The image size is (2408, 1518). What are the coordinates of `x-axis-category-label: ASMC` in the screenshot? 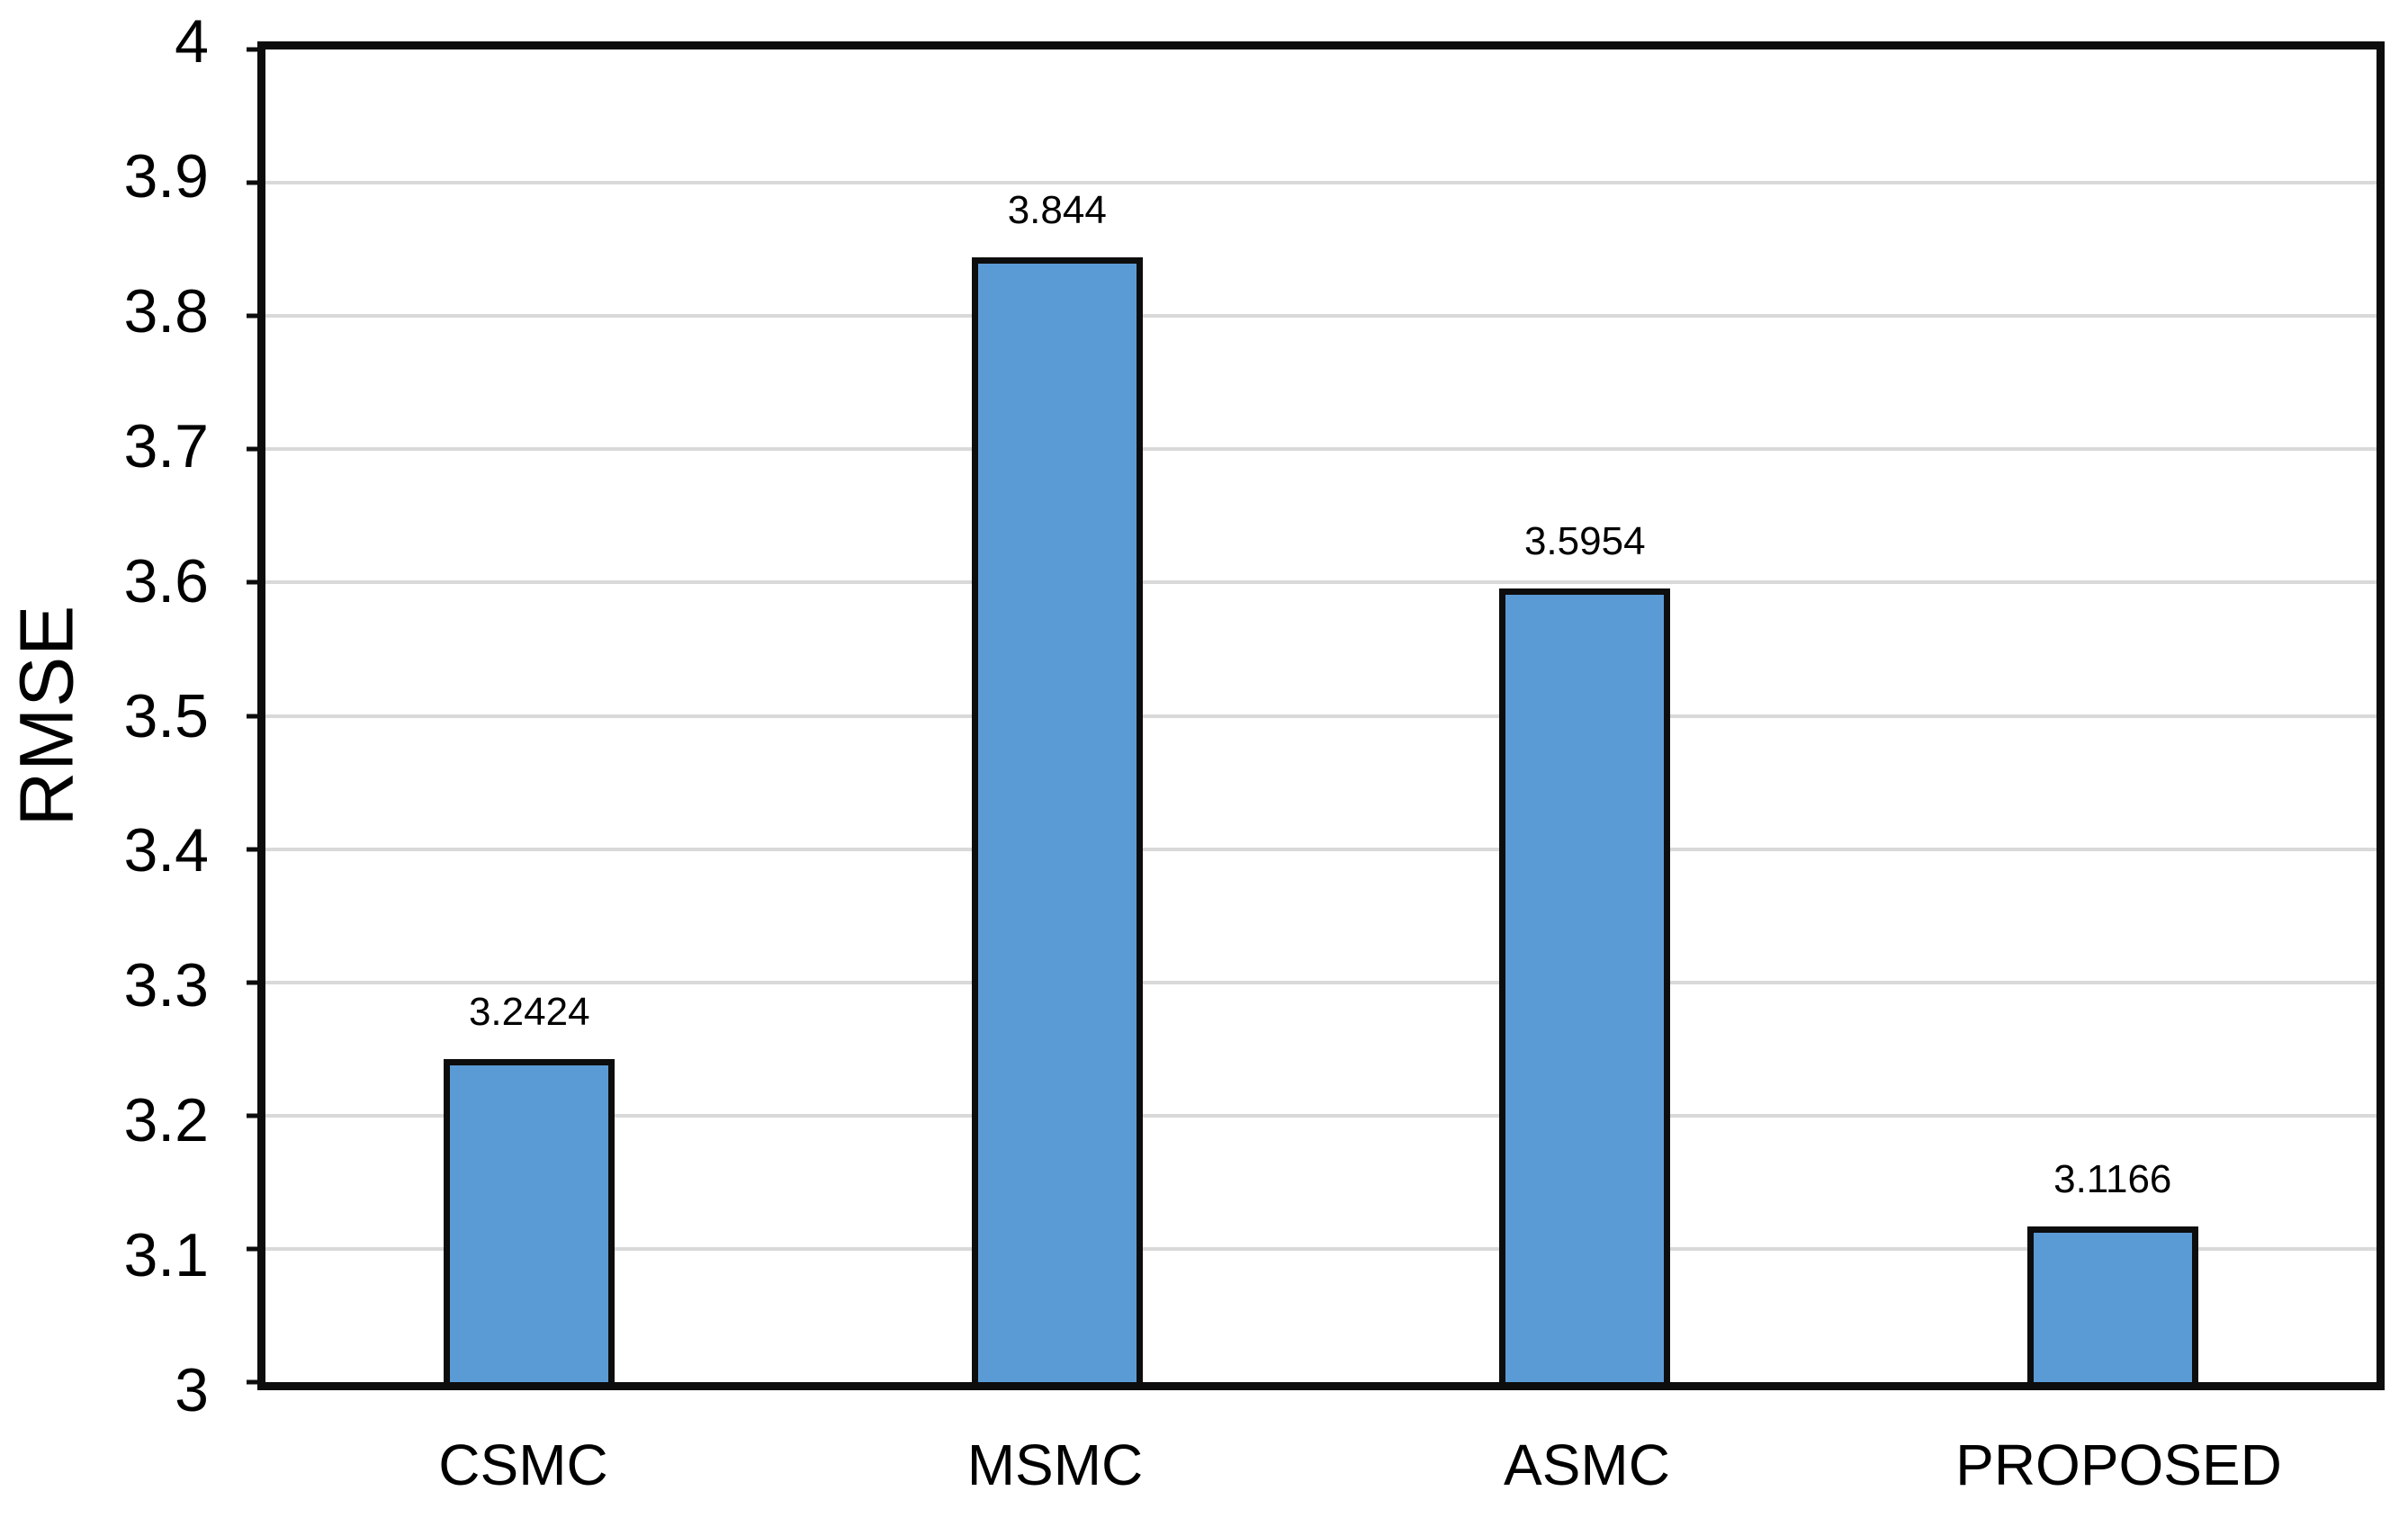 It's located at (1587, 1465).